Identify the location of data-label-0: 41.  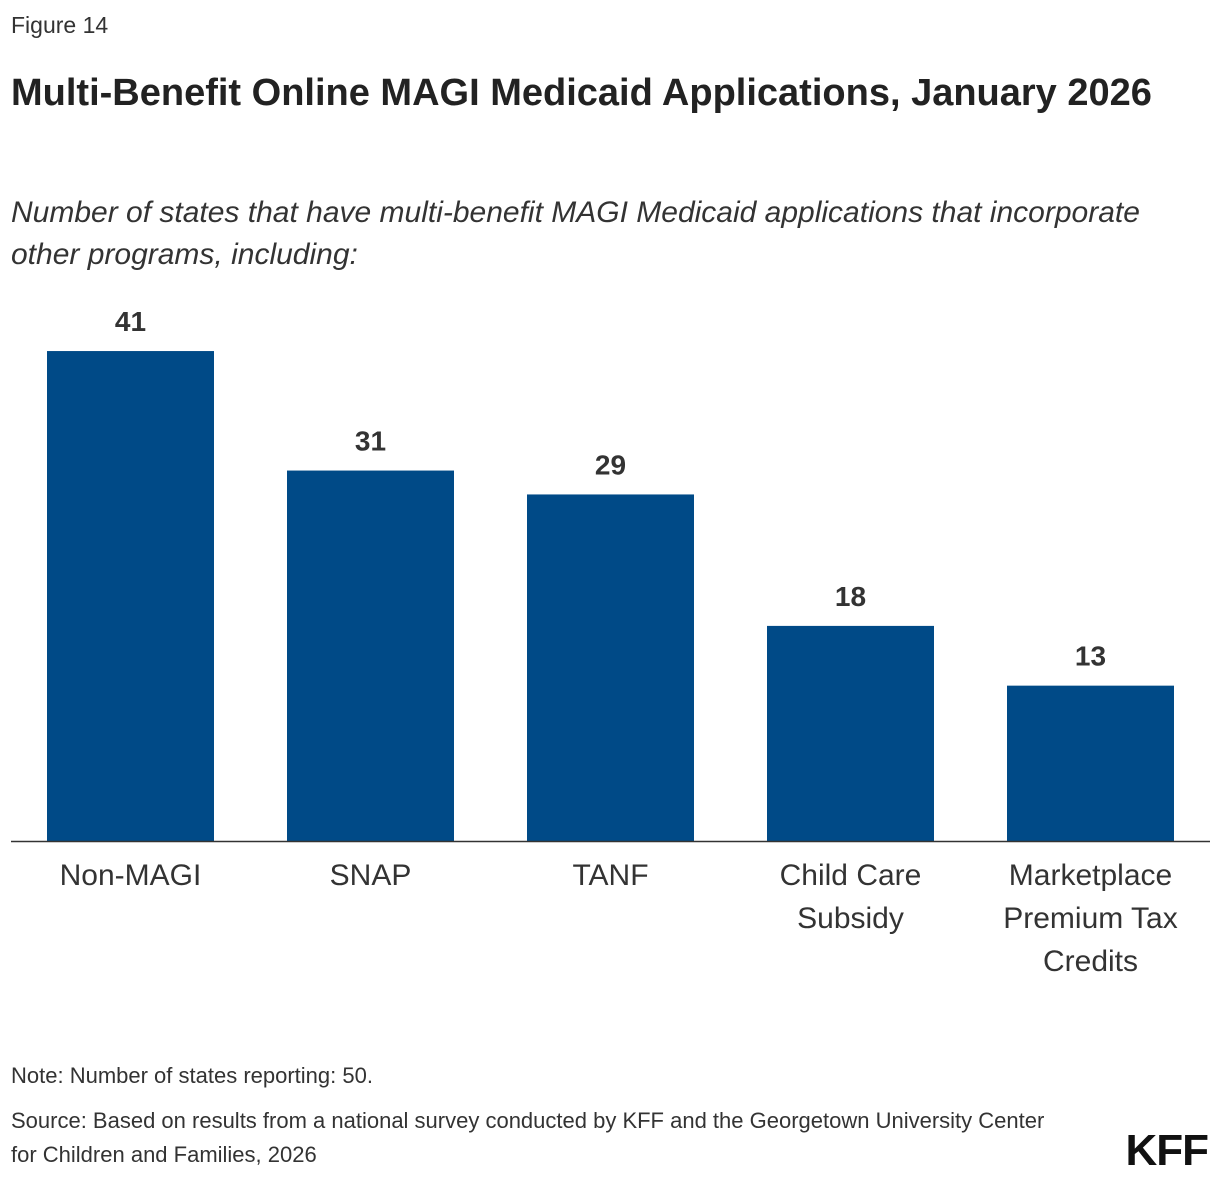
(130, 321).